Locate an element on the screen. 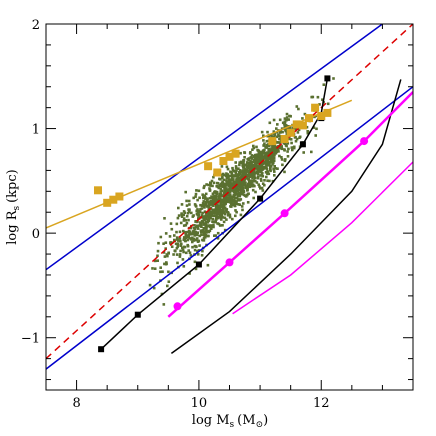 This screenshot has height=436, width=436. marker-black is located at coordinates (302, 144).